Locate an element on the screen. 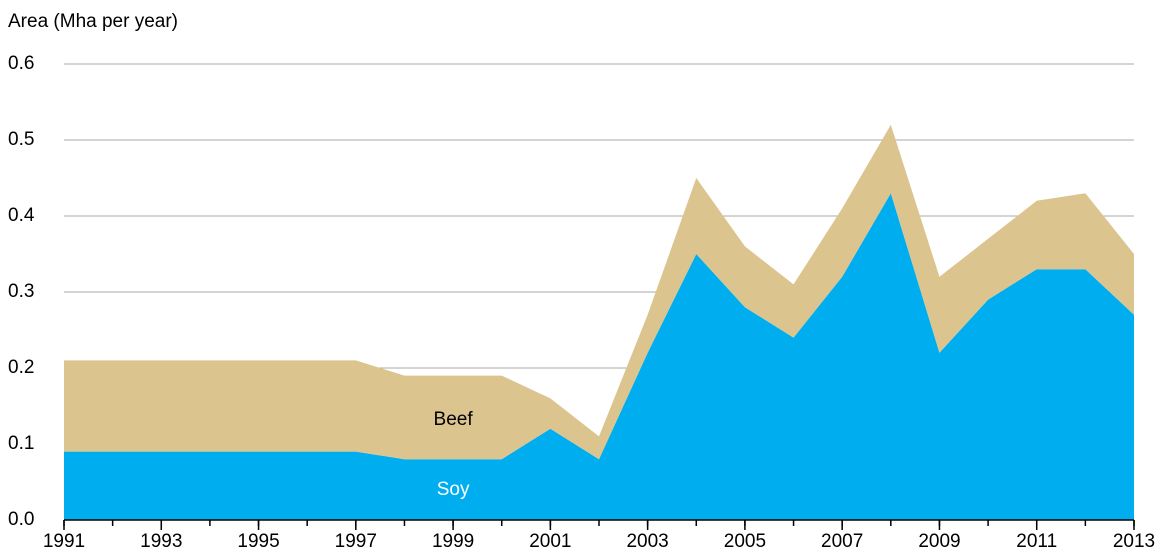  x-tick-label: 2013 is located at coordinates (1134, 541).